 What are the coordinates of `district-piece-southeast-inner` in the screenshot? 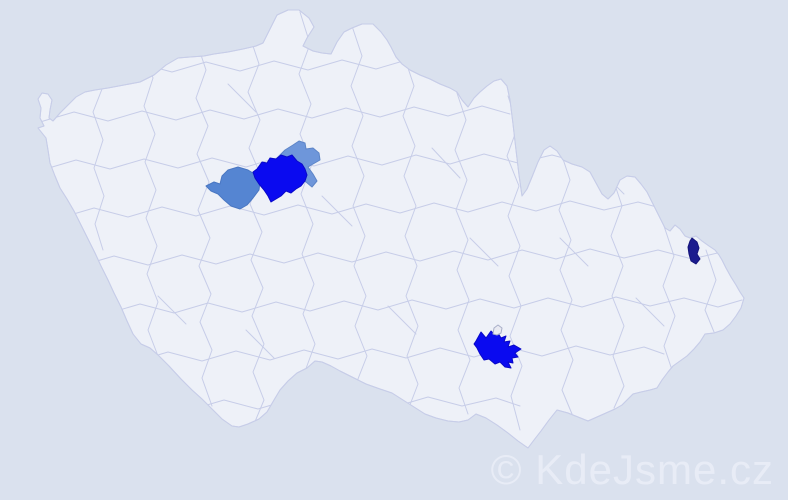 It's located at (497, 330).